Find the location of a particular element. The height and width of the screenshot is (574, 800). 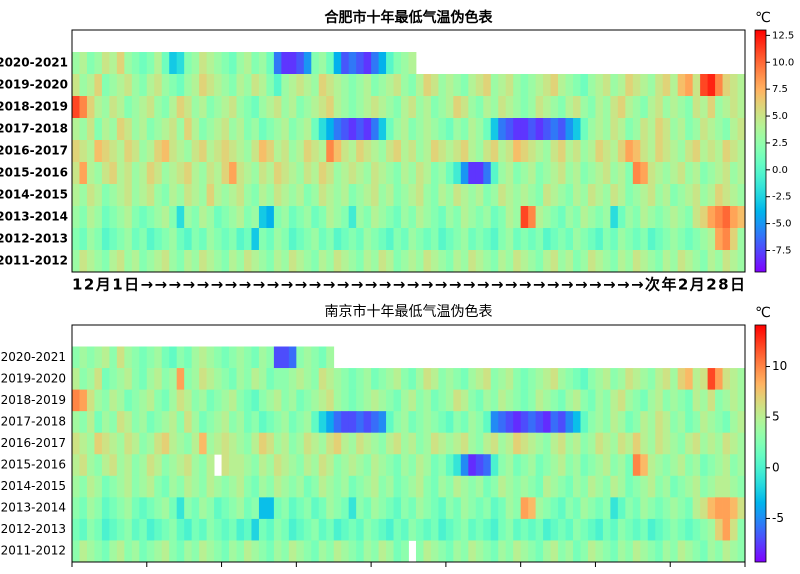

colorbar-unit: ℃ is located at coordinates (763, 18).